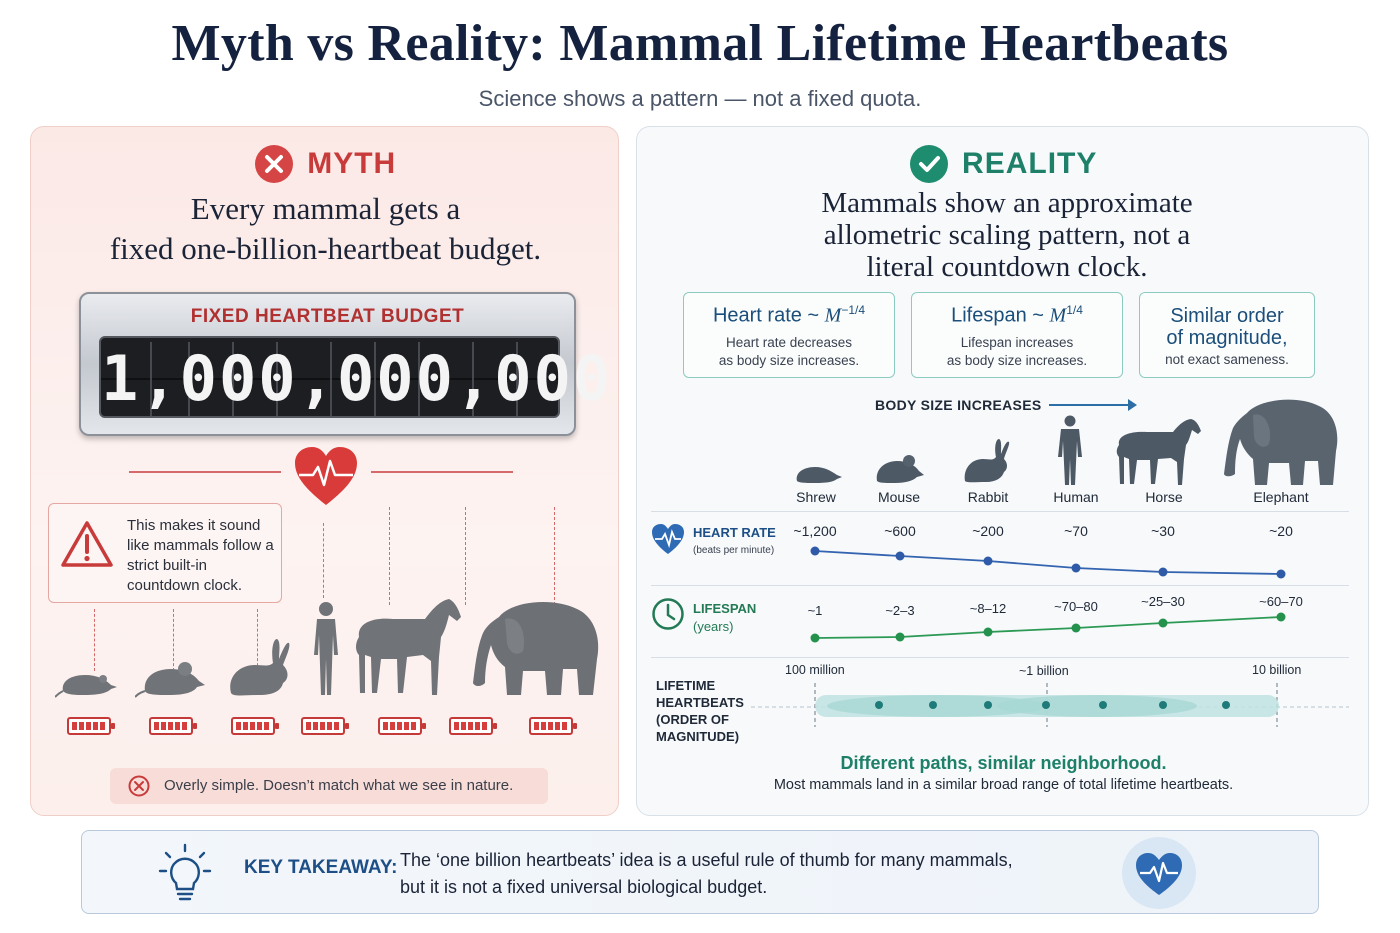 Image resolution: width=1400 pixels, height=933 pixels. What do you see at coordinates (408, 647) in the screenshot?
I see `horse-icon` at bounding box center [408, 647].